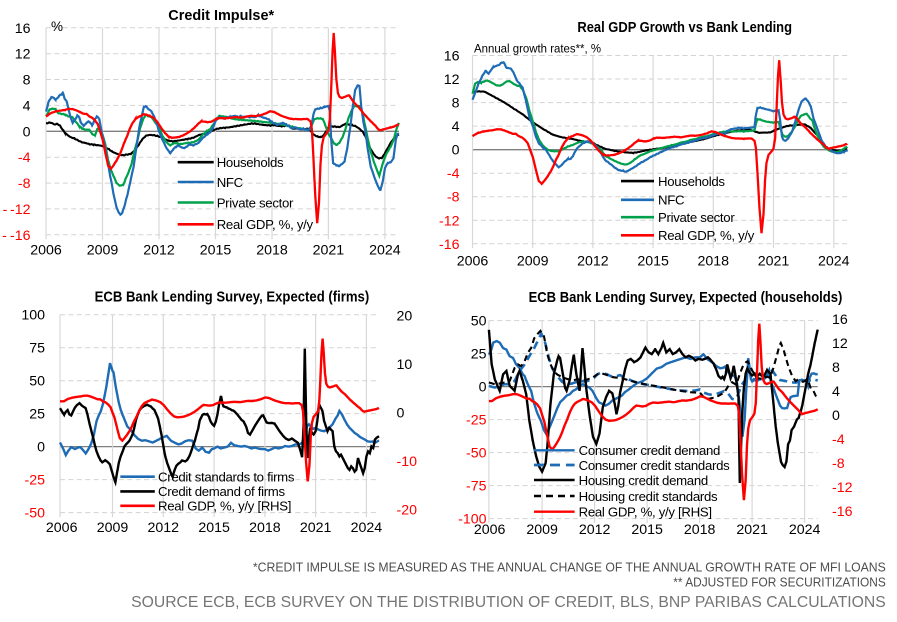 The height and width of the screenshot is (622, 897). Describe the element at coordinates (779, 582) in the screenshot. I see `svg-text:** ADJUSTED FOR SECURITIZATION: ** ADJUSTED FOR SECURITIZATIONS` at that location.